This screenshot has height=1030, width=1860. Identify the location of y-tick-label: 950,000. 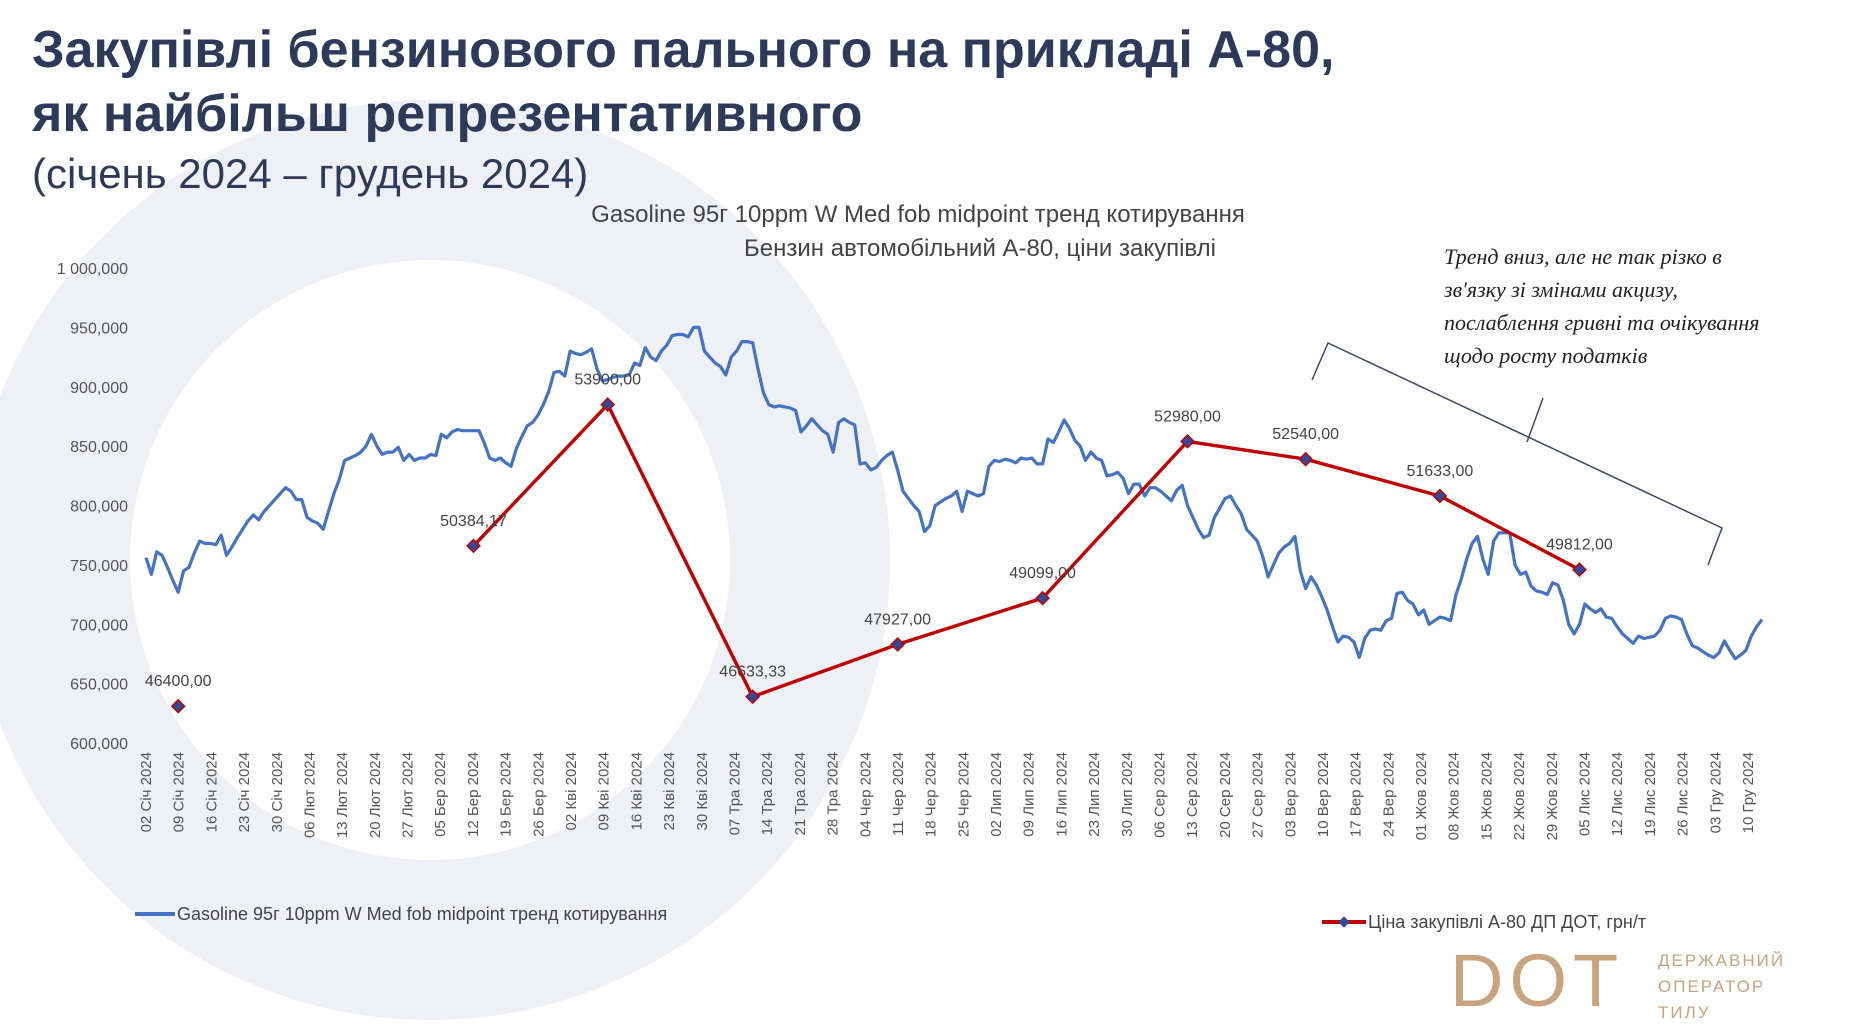
(99, 328).